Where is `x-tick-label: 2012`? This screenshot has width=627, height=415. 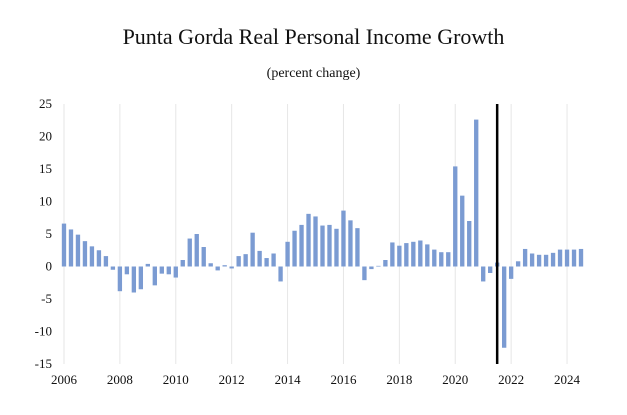 x-tick-label: 2012 is located at coordinates (232, 379).